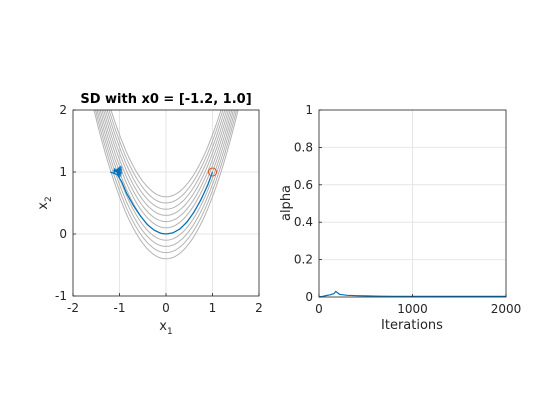 Image resolution: width=560 pixels, height=420 pixels. What do you see at coordinates (412, 309) in the screenshot?
I see `ax2-xtick-label-1: 1000` at bounding box center [412, 309].